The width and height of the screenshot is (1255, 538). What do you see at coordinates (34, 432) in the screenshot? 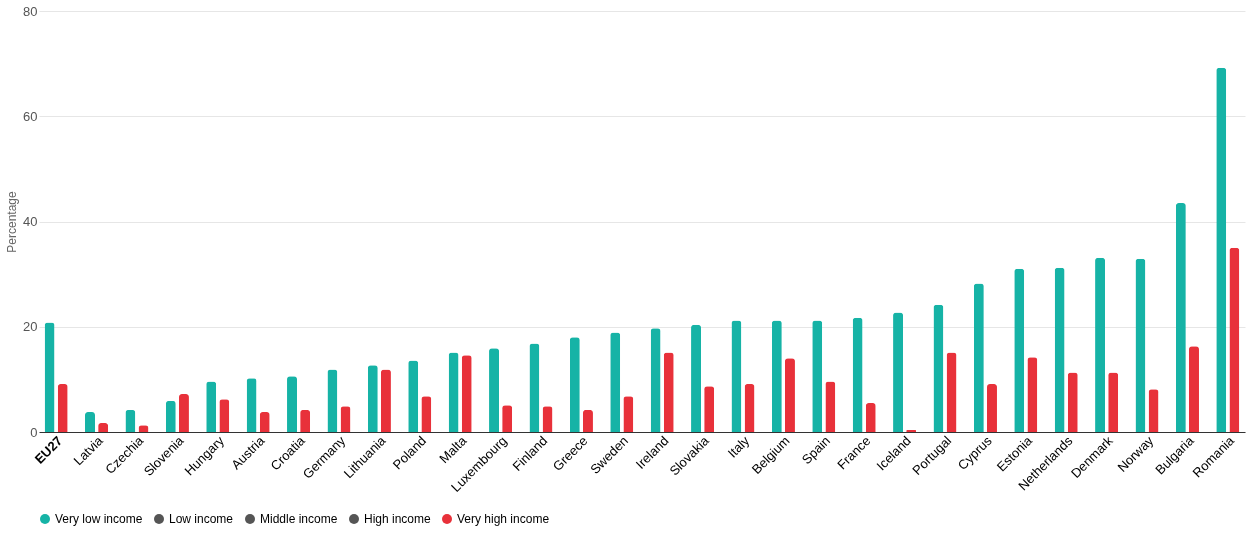
I see `y-tick-label: 0` at bounding box center [34, 432].